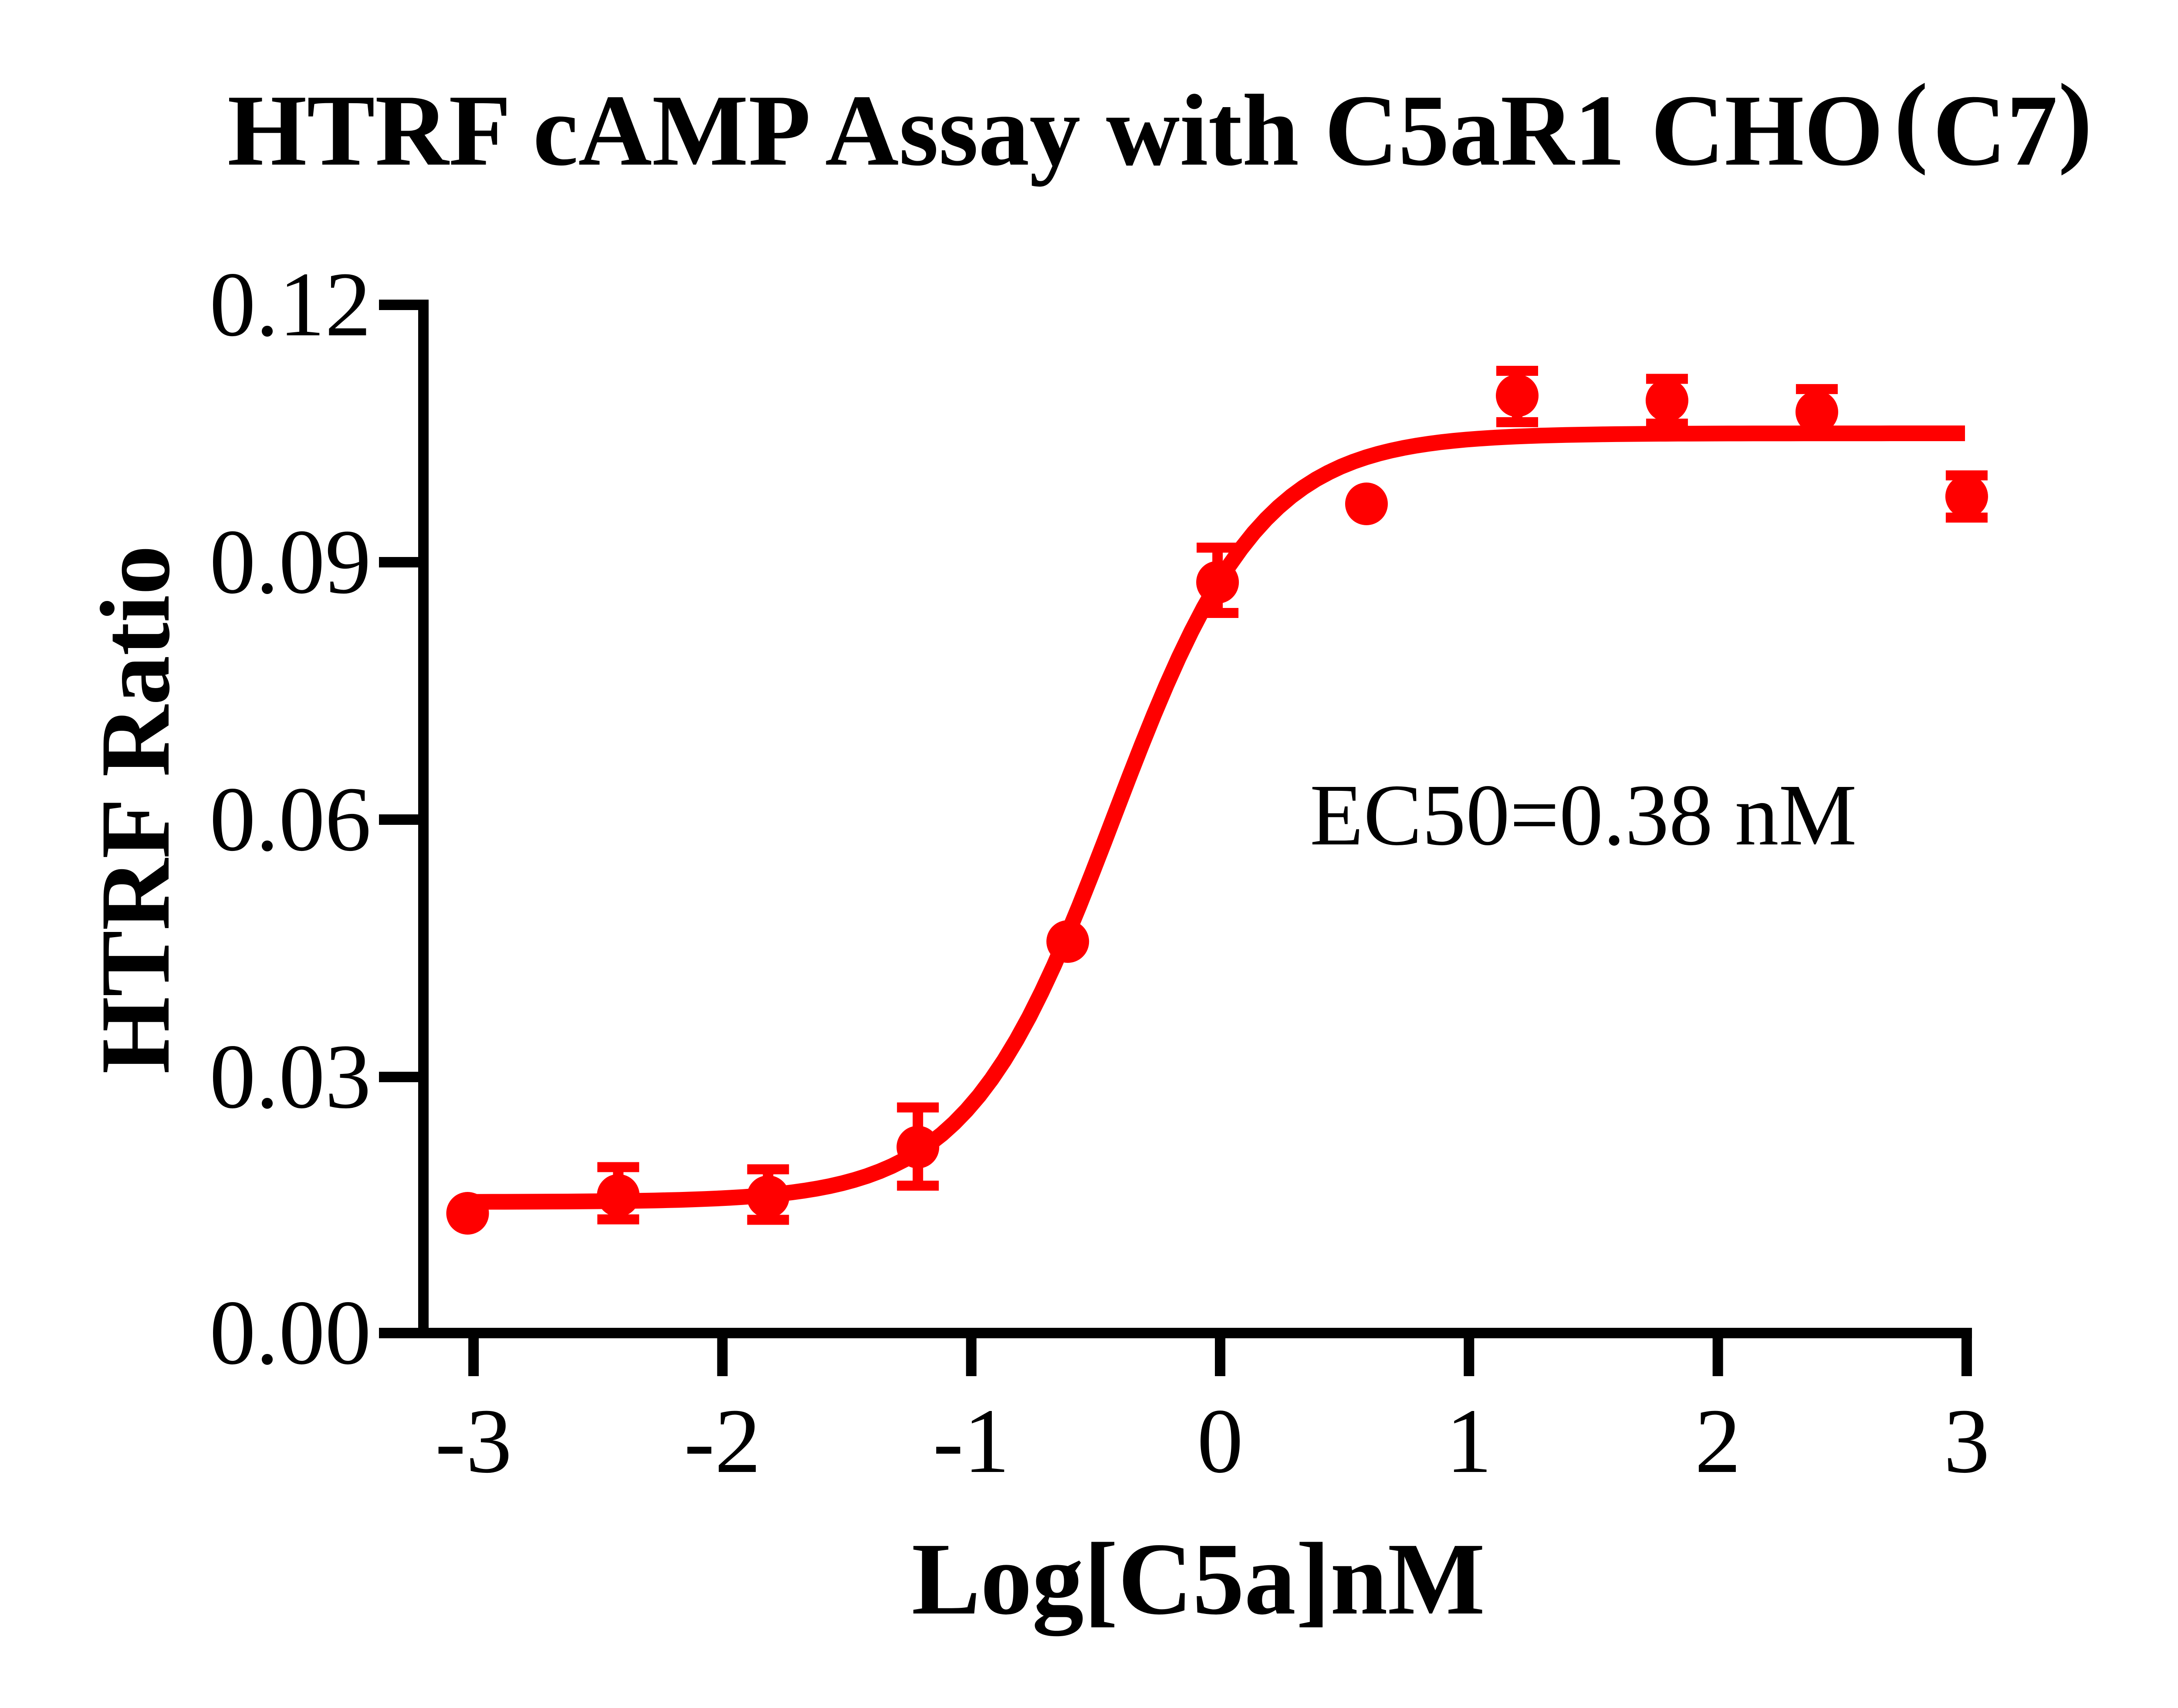 The height and width of the screenshot is (1708, 2178). What do you see at coordinates (290, 1076) in the screenshot?
I see `svg-text: 0.03` at bounding box center [290, 1076].